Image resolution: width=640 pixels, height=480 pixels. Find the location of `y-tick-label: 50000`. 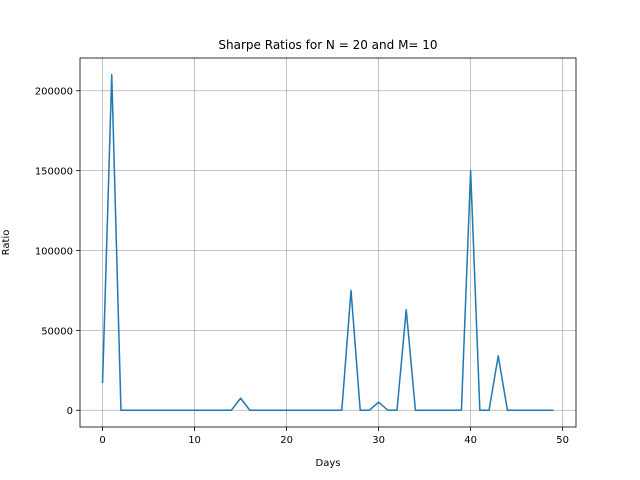

y-tick-label: 50000 is located at coordinates (57, 331).